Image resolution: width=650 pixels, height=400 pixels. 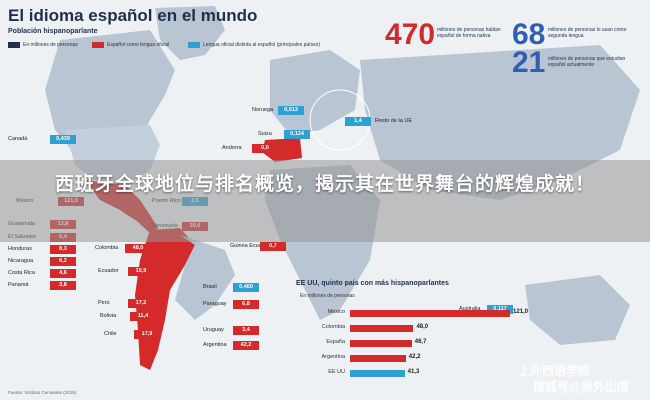 I want to click on map-label-name: Guinea Ecuatorial, so click(x=252, y=246).